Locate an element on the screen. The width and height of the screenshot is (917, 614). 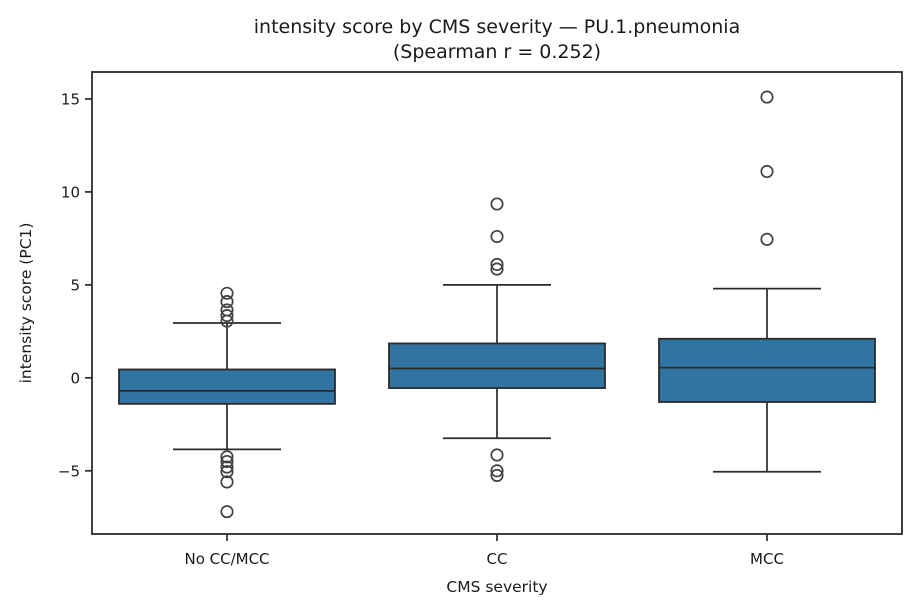
chart-title-line2: (Spearman r = 0.252) is located at coordinates (497, 52).